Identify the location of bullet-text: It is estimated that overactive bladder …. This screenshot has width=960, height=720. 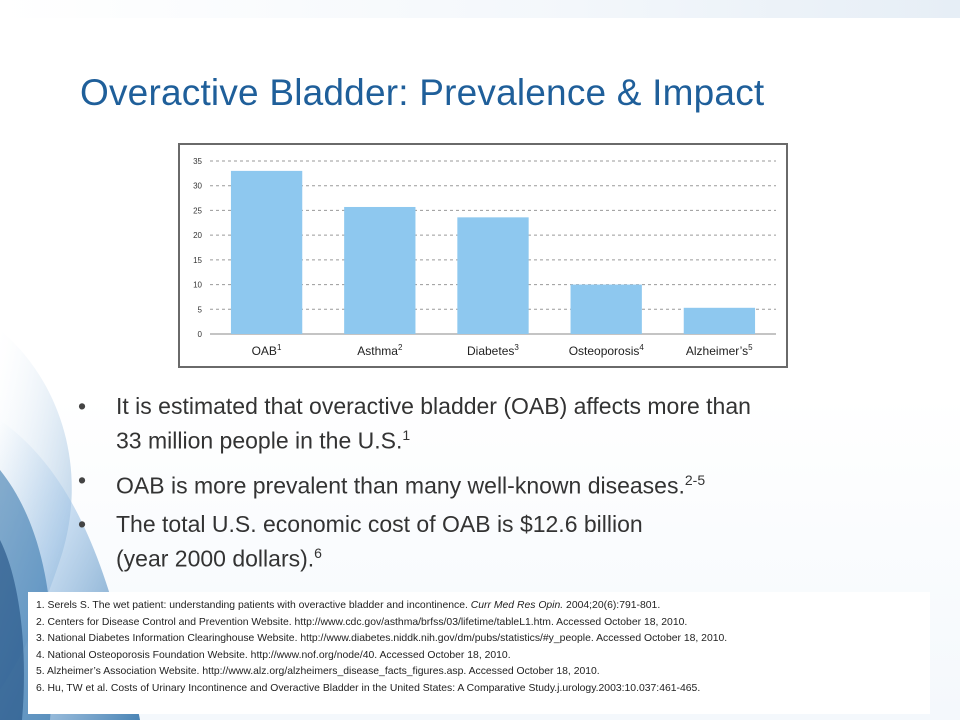
(433, 406).